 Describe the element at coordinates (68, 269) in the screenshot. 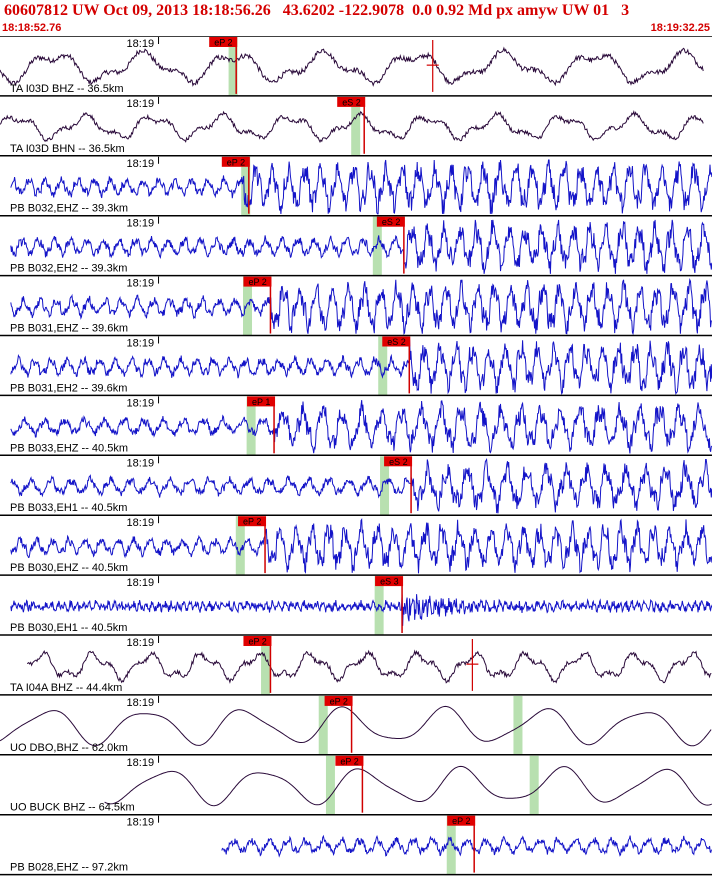

I see `trace-label: PB B032,EH2 -- 39.3km` at that location.